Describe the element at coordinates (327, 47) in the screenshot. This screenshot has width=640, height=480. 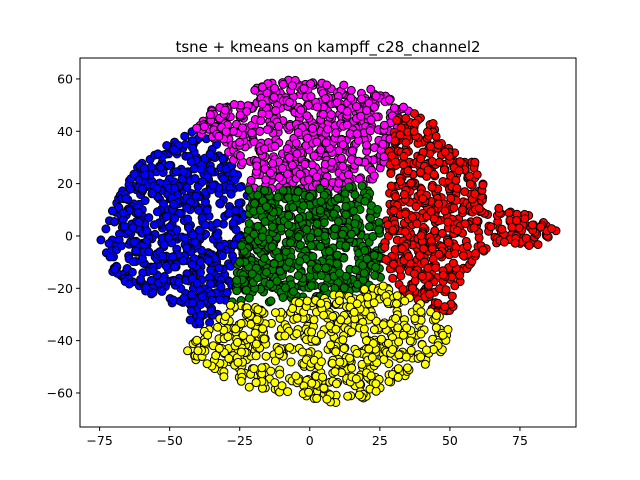
I see `chart-title: tsne + kmeans on kampff_c28_channel2` at that location.